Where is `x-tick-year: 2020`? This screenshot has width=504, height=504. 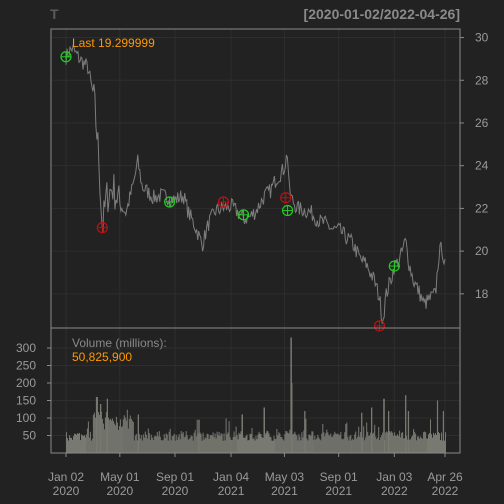
x-tick-year: 2020 is located at coordinates (119, 491).